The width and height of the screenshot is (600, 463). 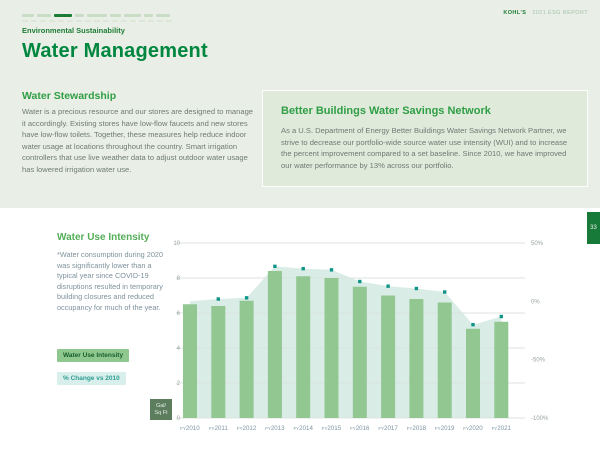 I want to click on stewardship-heading: Water Stewardship, so click(x=69, y=96).